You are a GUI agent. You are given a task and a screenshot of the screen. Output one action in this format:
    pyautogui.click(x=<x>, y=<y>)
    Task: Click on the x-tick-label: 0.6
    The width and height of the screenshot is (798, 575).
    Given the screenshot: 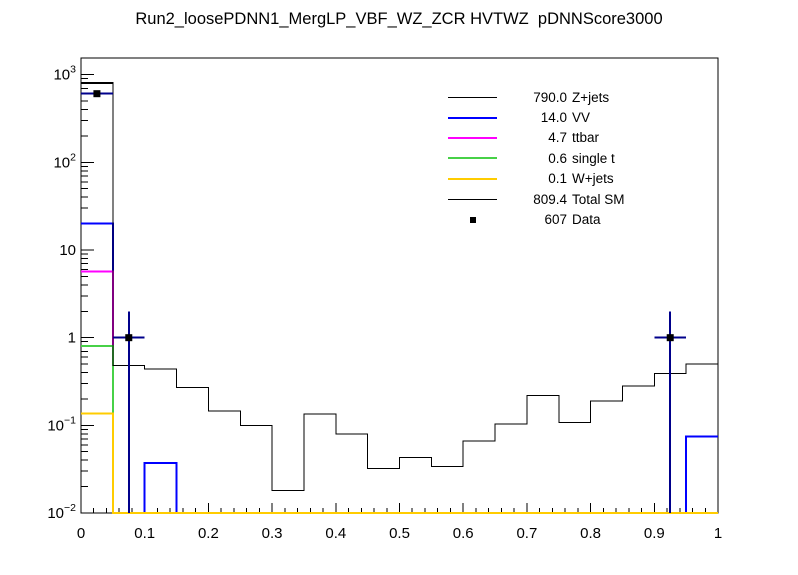 What is the action you would take?
    pyautogui.click(x=463, y=533)
    